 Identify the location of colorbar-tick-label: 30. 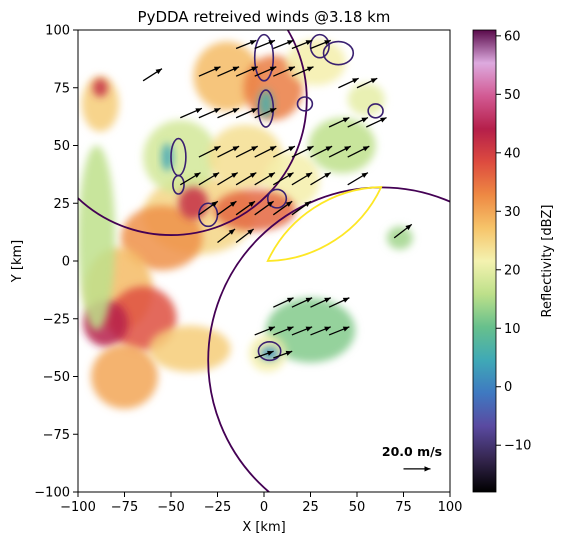
(512, 212).